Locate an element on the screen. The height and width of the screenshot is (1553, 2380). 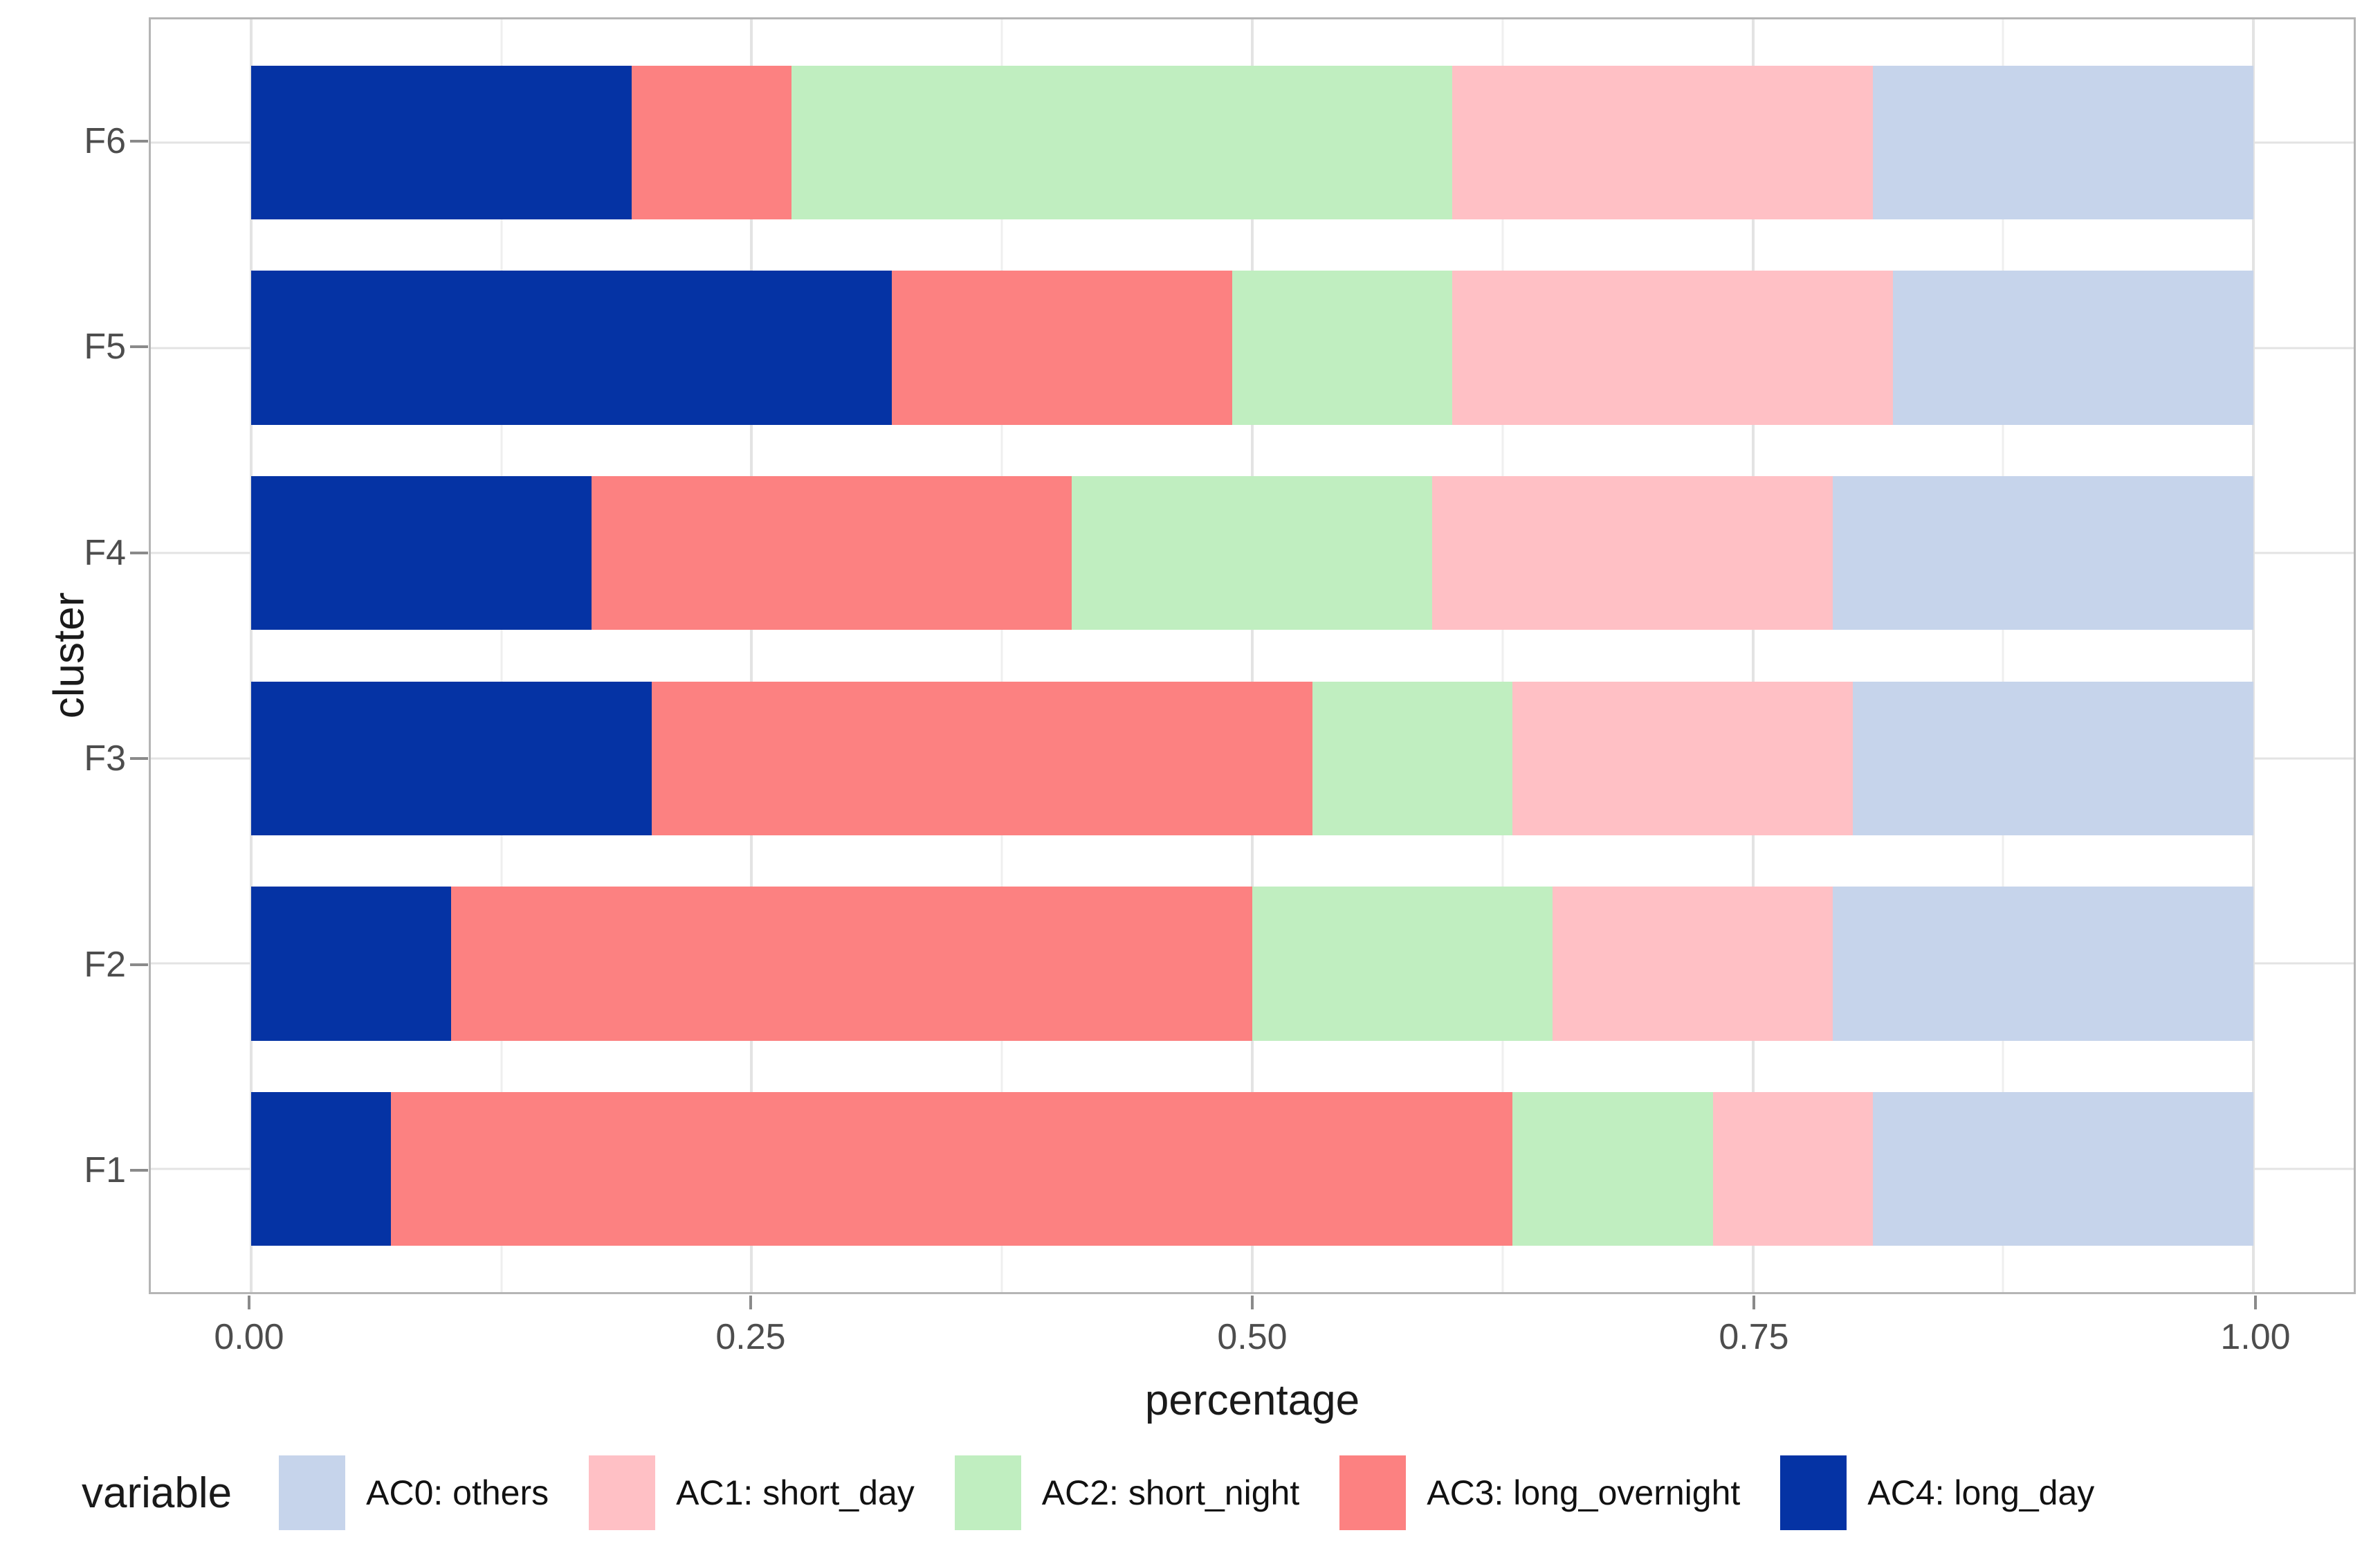
y-tick-label: F4 is located at coordinates (105, 552).